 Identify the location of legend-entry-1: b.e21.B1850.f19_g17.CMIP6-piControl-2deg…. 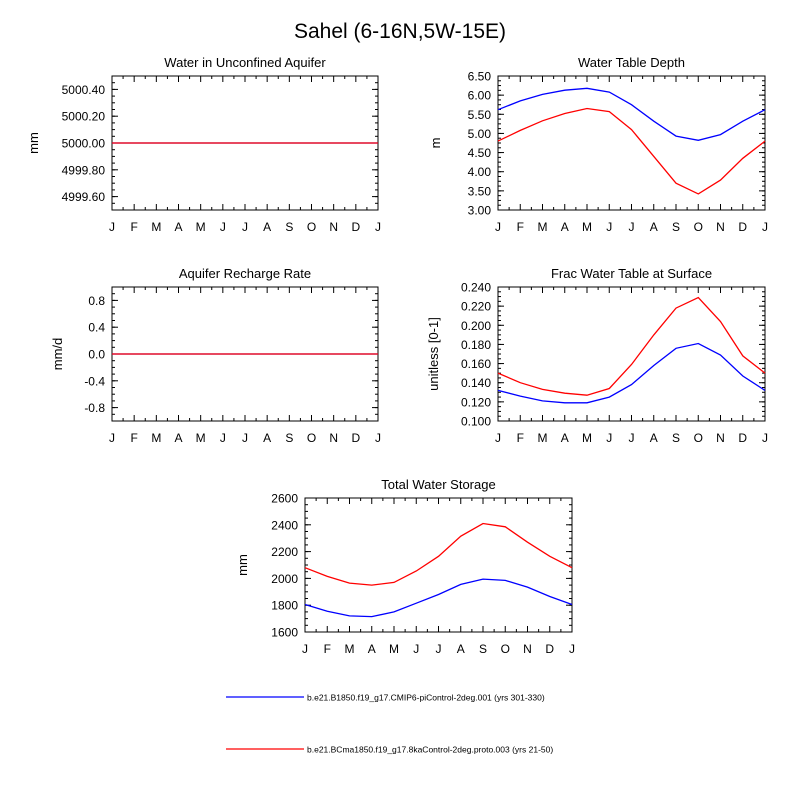
(385, 698).